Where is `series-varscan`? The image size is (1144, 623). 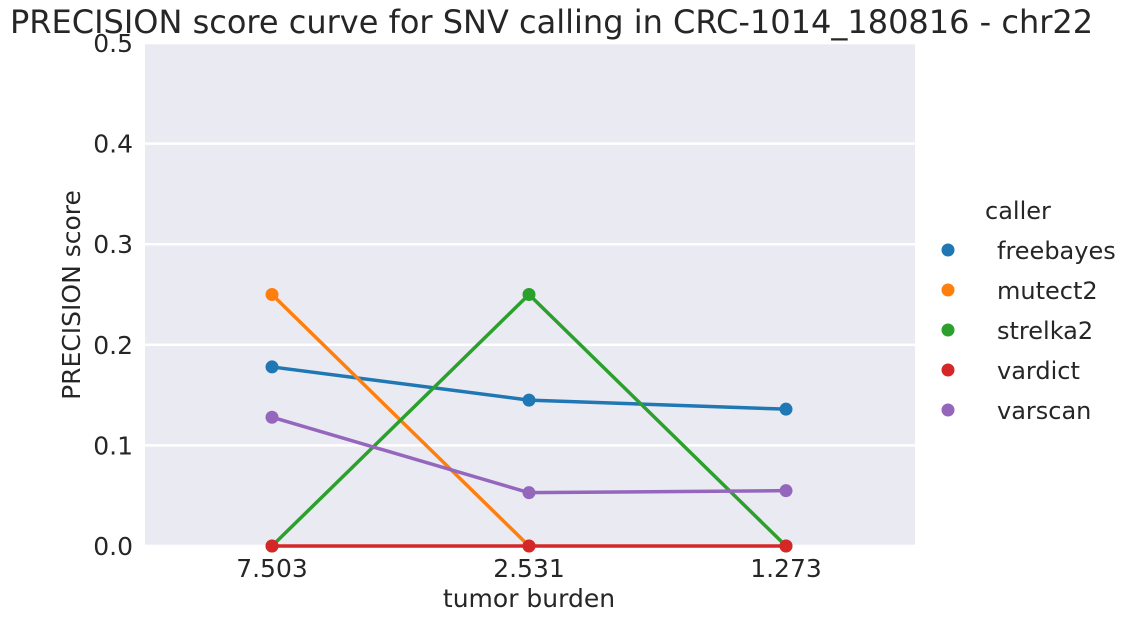
series-varscan is located at coordinates (529, 455).